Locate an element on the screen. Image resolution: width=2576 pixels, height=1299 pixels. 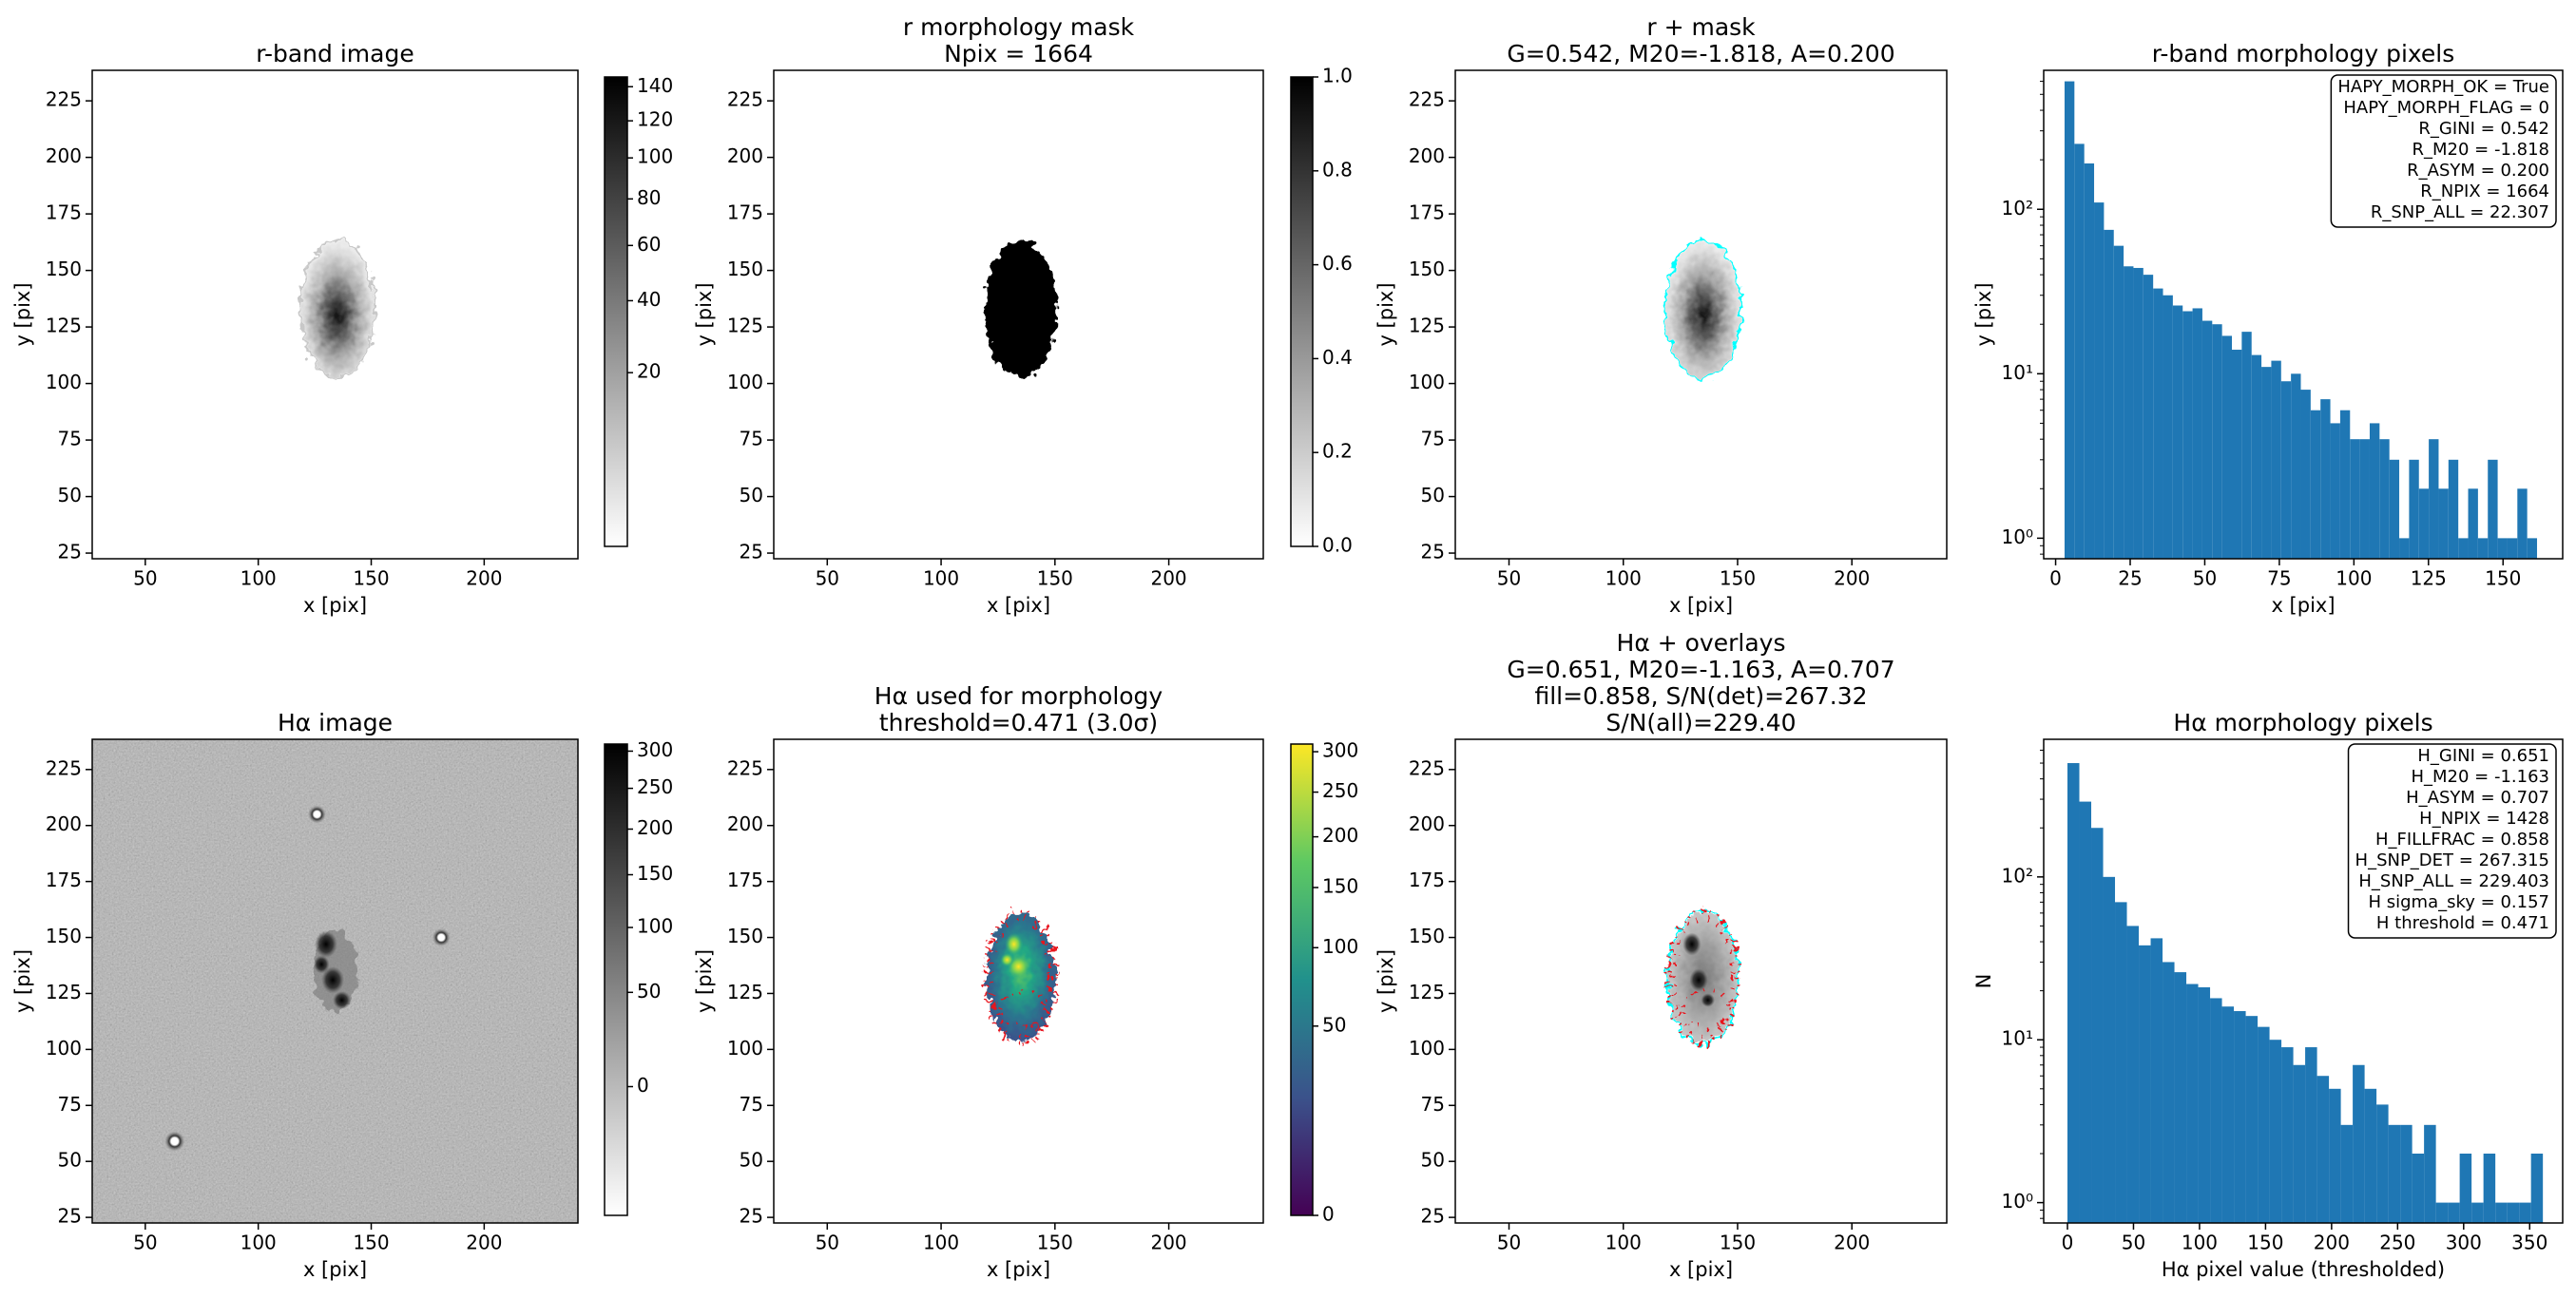
colorbar-tick-label: 0.0 is located at coordinates (1338, 545).